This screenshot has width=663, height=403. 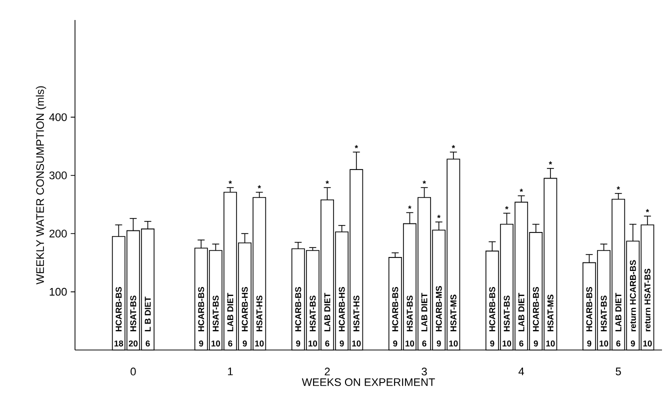 I want to click on y-axis-title: WEEKLY WATER CONSUMPTION (mls), so click(x=41, y=185).